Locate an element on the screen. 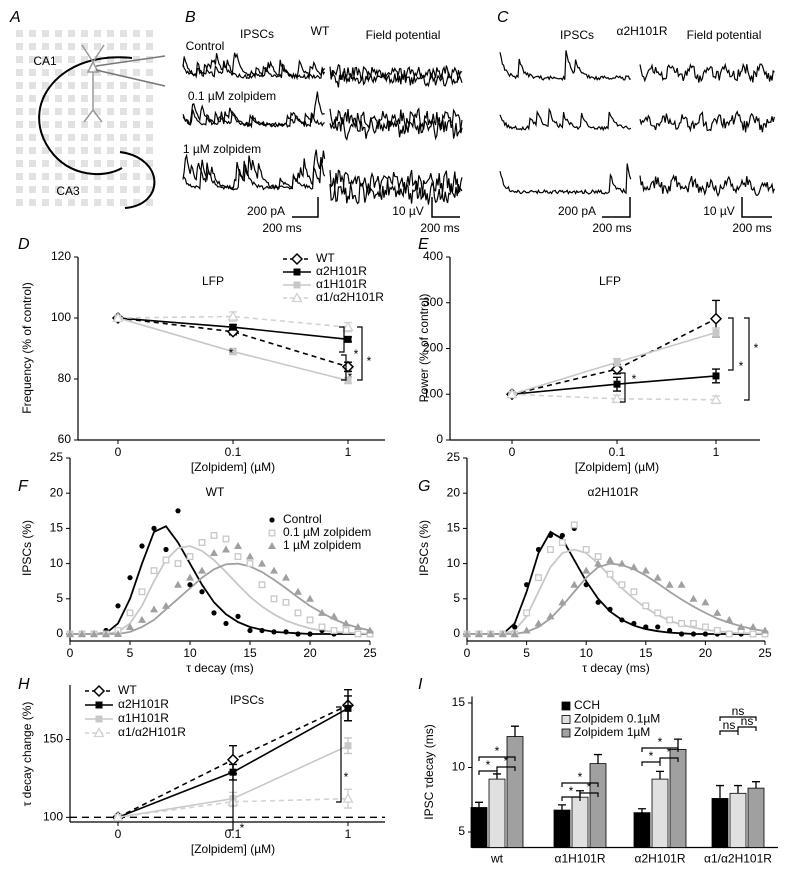 Image resolution: width=800 pixels, height=887 pixels. legend-swatch is located at coordinates (566, 719).